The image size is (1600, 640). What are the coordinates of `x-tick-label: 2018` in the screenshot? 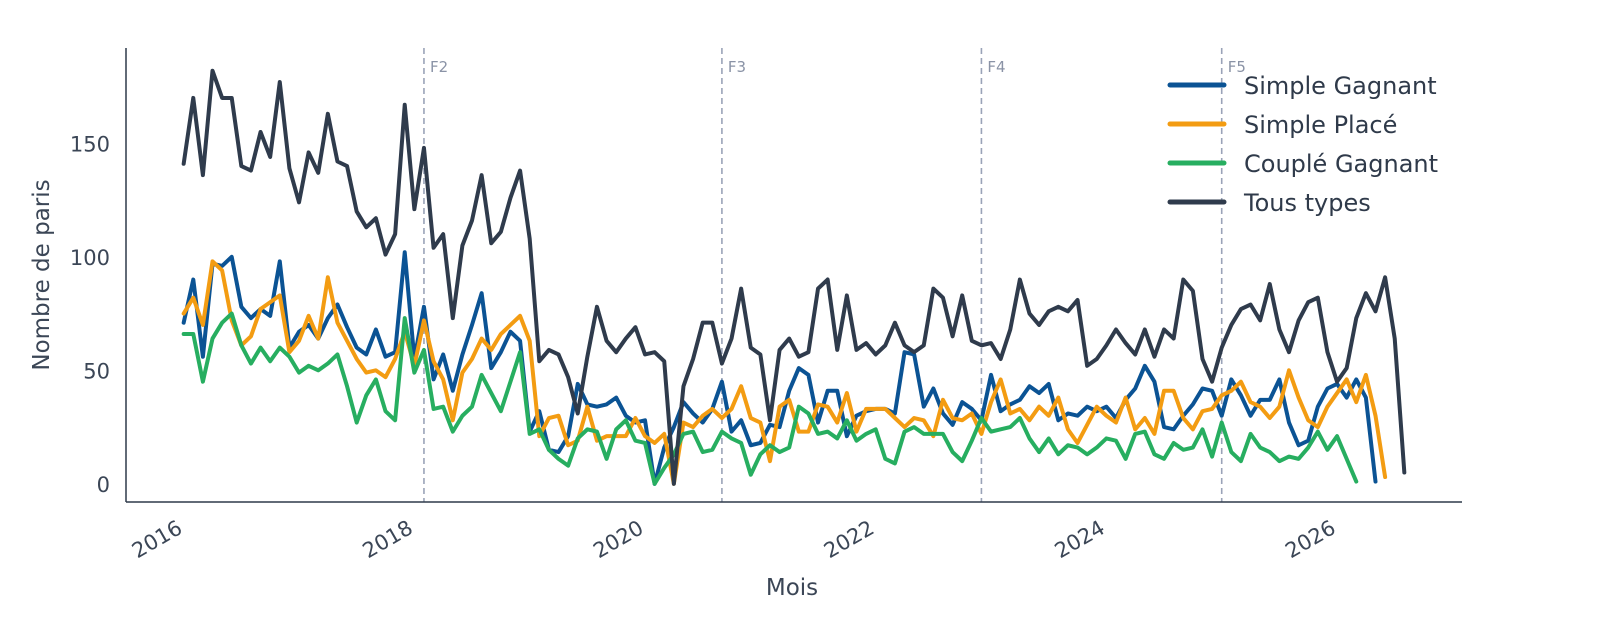 It's located at (388, 540).